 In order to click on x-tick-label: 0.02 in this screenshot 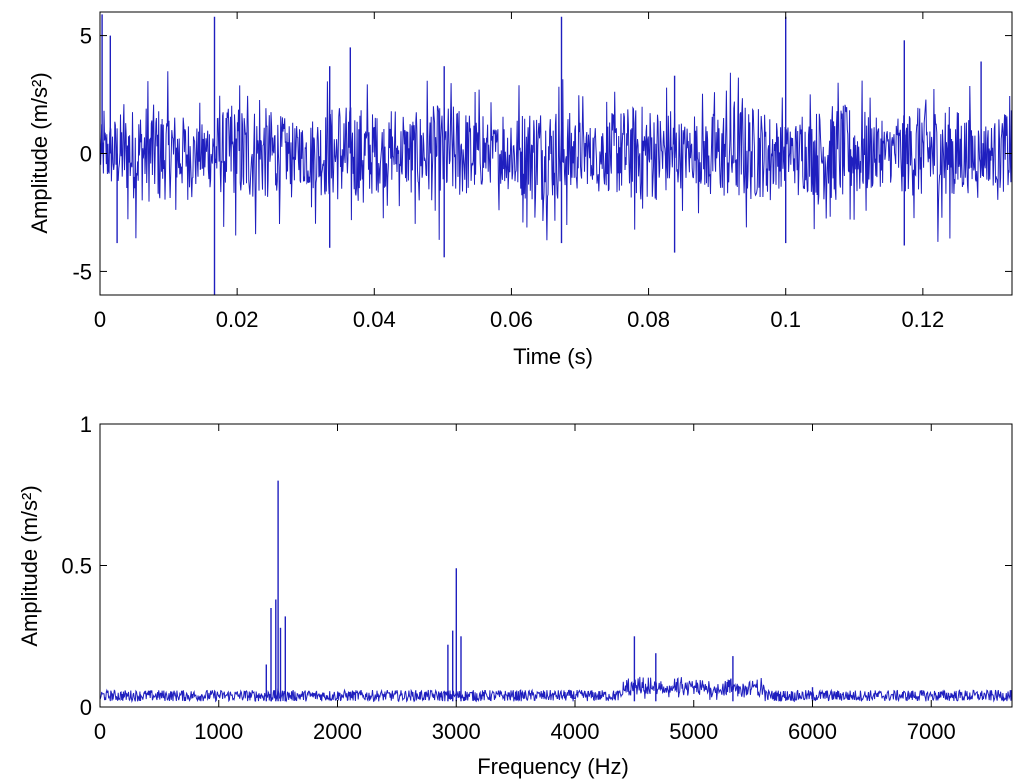, I will do `click(237, 319)`.